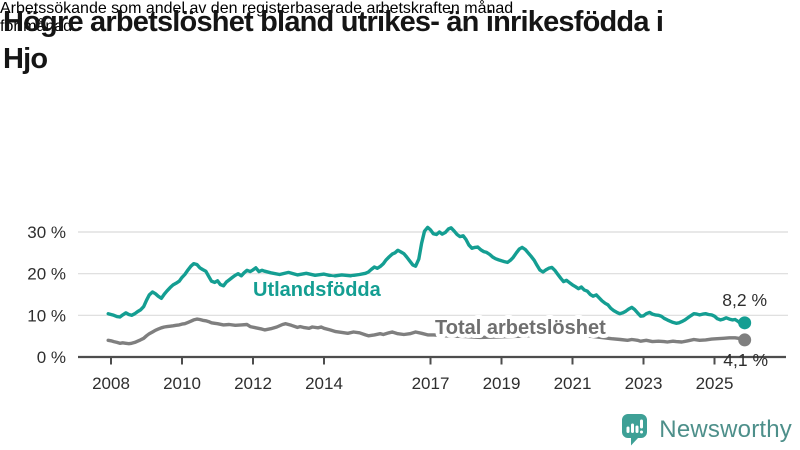 The image size is (800, 450). Describe the element at coordinates (502, 383) in the screenshot. I see `x-tick-label-2019: 2019` at that location.